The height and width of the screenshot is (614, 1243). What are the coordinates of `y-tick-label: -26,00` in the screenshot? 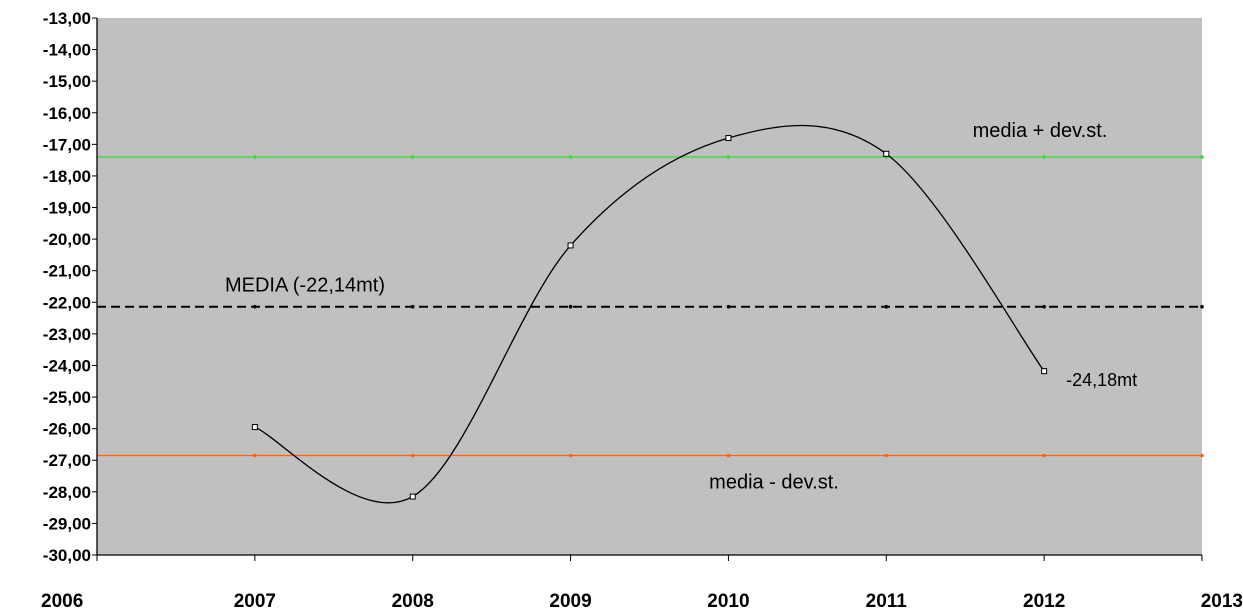 It's located at (67, 429).